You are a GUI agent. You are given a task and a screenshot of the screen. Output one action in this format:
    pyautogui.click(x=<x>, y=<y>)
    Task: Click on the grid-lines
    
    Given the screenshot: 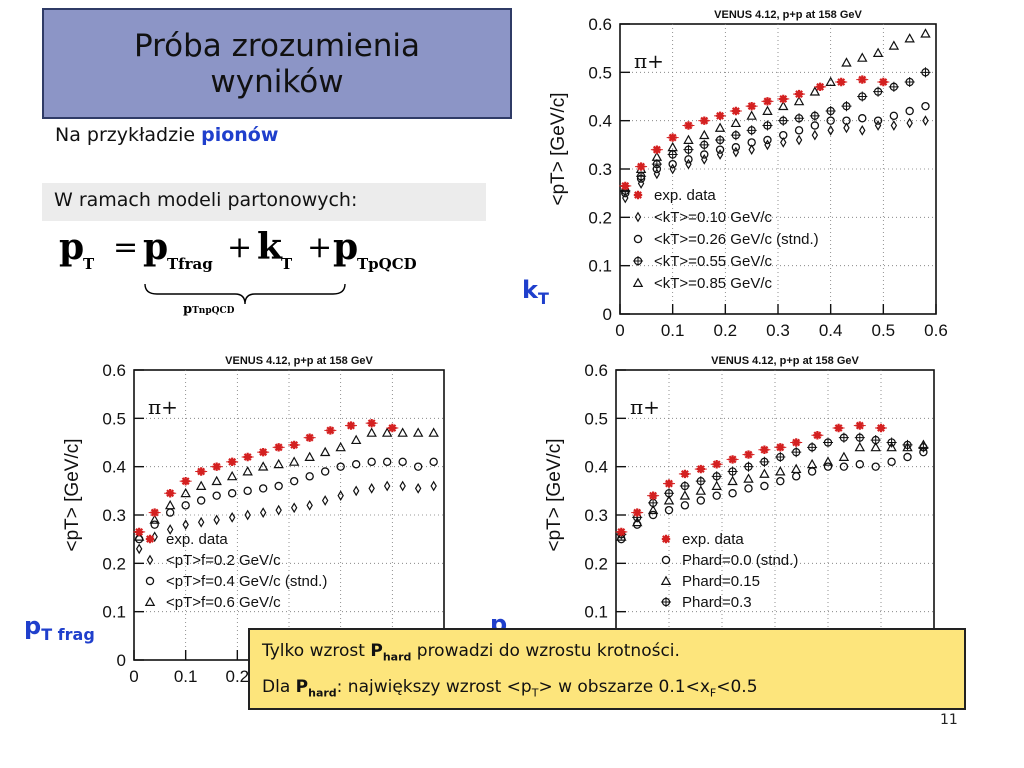 What is the action you would take?
    pyautogui.click(x=289, y=515)
    